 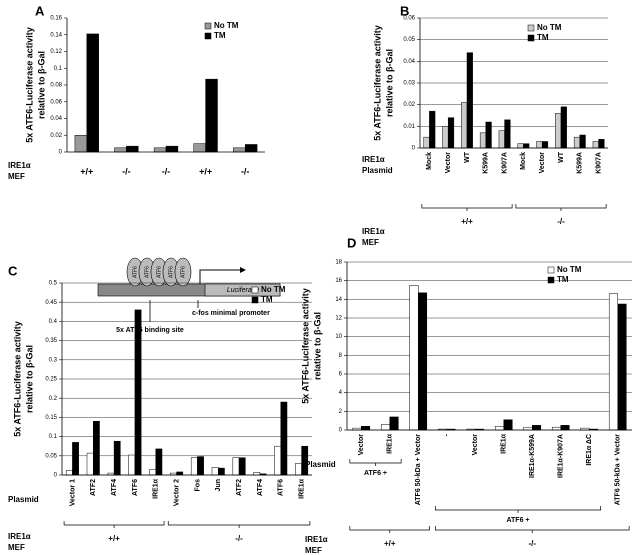 What do you see at coordinates (242, 290) in the screenshot?
I see `luciferase-box` at bounding box center [242, 290].